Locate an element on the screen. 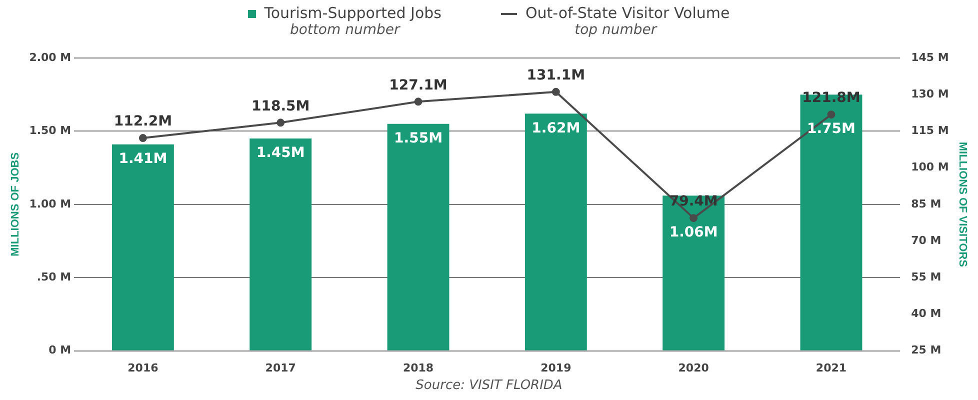 This screenshot has width=978, height=400. data-label: 1.41M is located at coordinates (143, 159).